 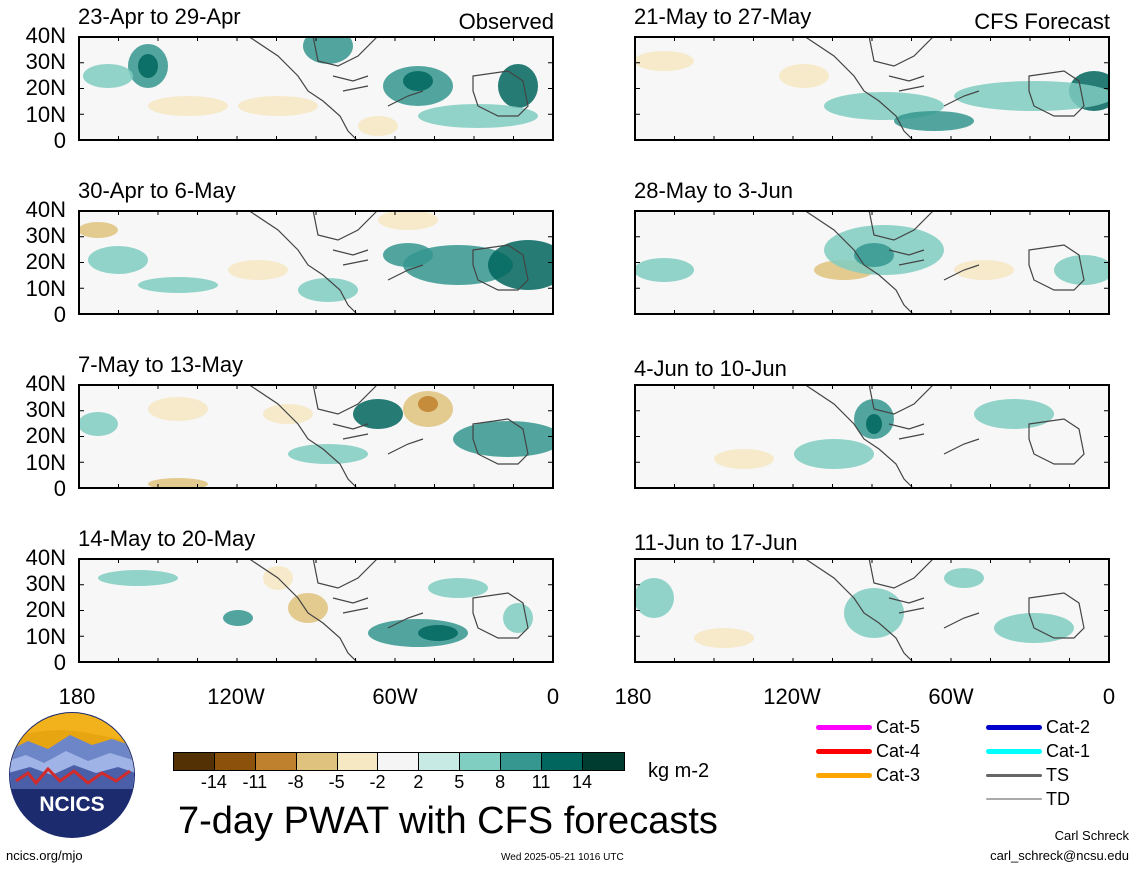 I want to click on lon-tick-left-180: 180, so click(x=77, y=696).